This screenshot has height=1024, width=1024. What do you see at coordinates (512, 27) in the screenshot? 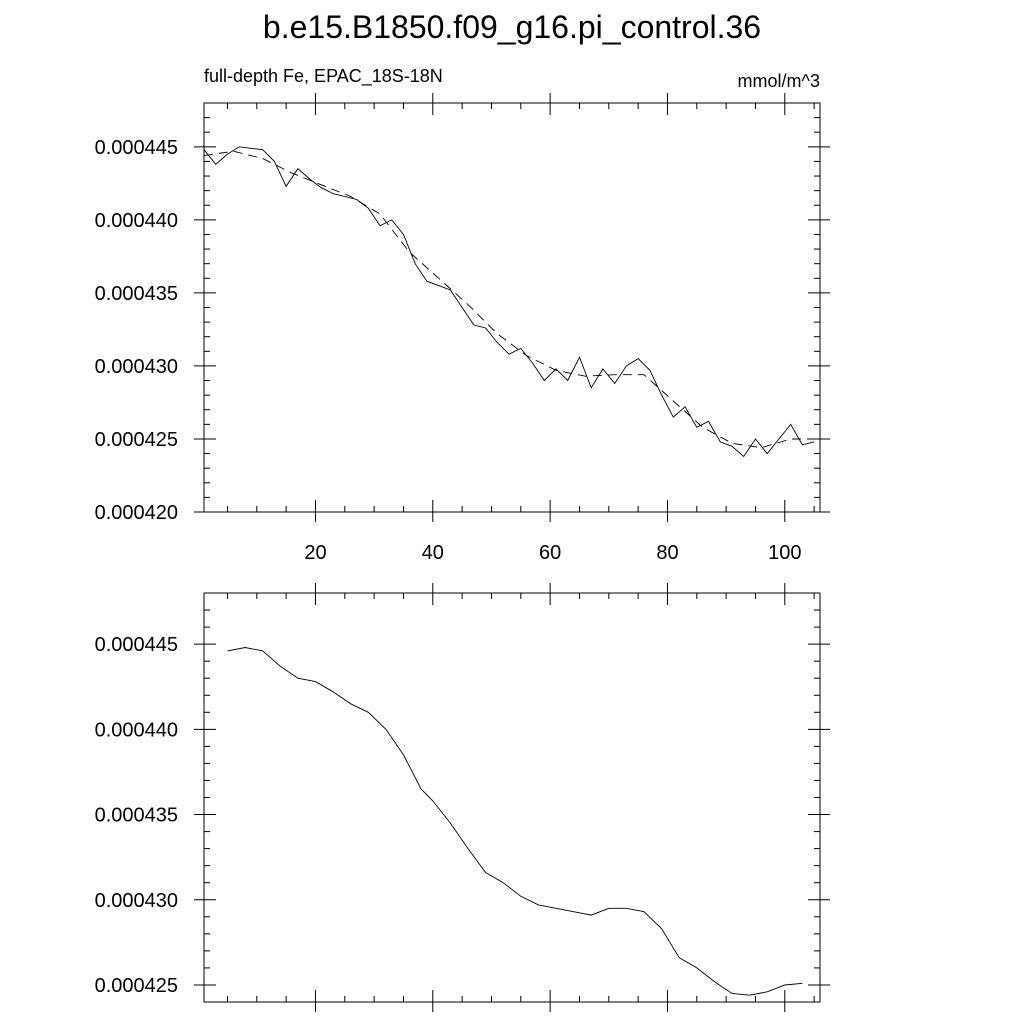
I see `figure-title: b.e15.B1850.f09_g16.pi_control.36` at bounding box center [512, 27].